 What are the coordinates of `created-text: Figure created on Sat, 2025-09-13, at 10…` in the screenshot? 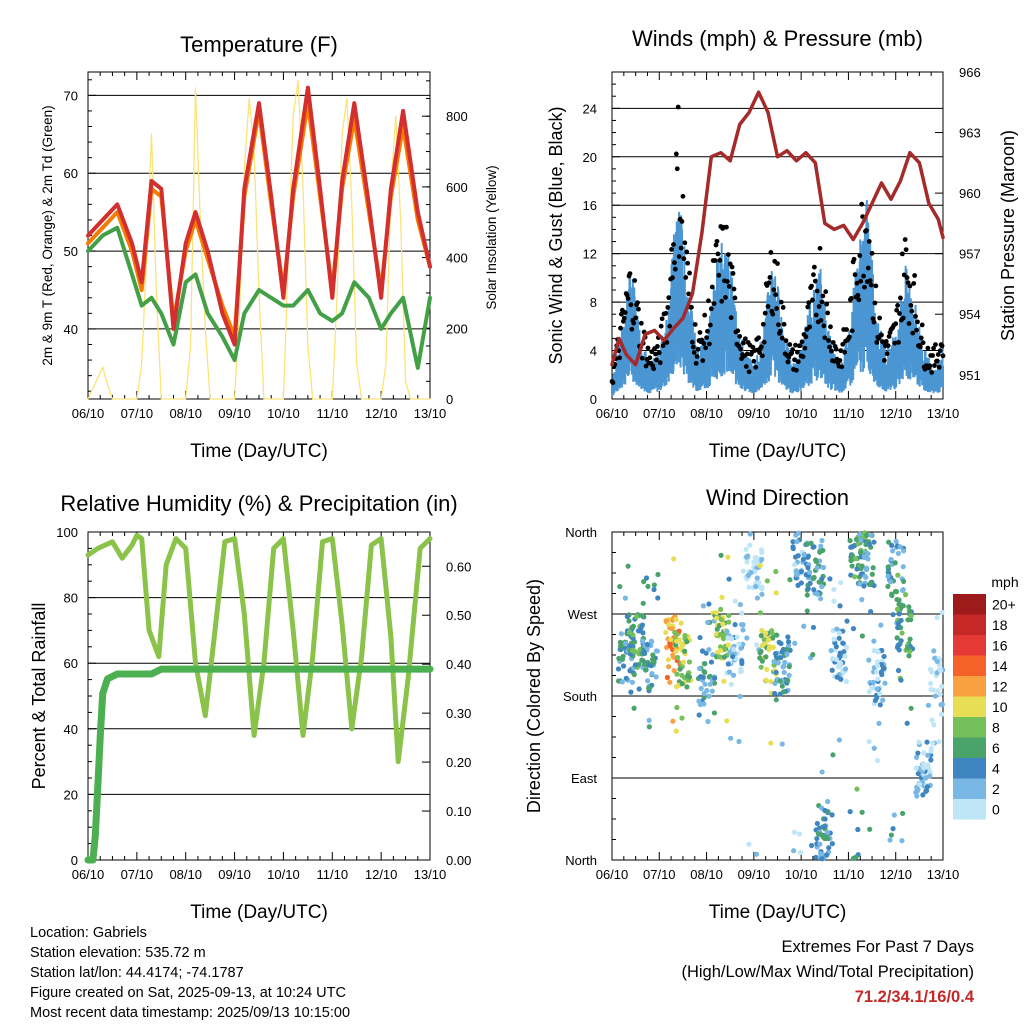 It's located at (188, 993).